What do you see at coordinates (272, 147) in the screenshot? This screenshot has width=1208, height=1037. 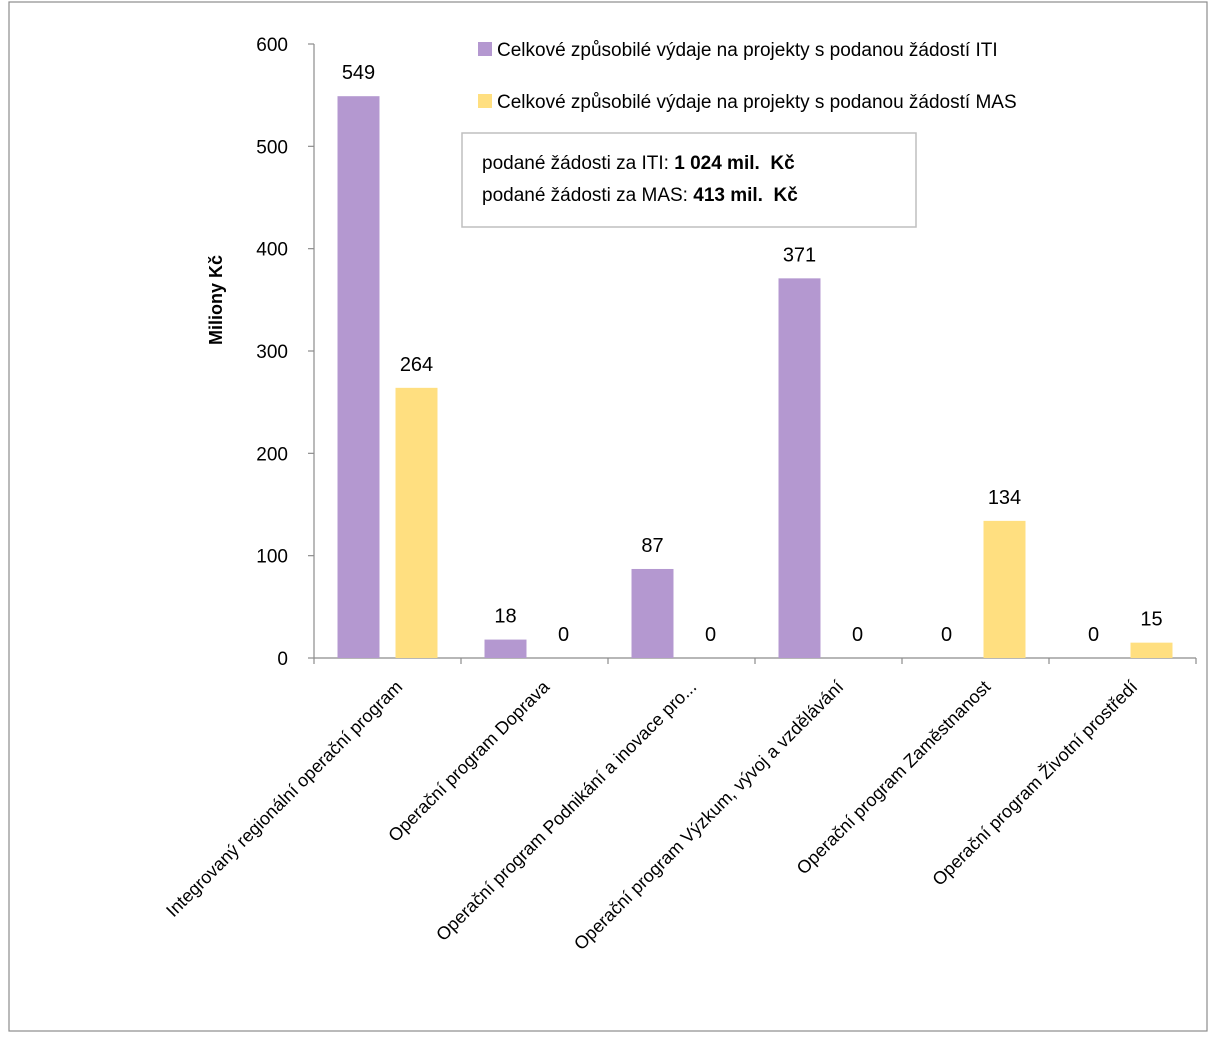 I see `y-tick-label: 500` at bounding box center [272, 147].